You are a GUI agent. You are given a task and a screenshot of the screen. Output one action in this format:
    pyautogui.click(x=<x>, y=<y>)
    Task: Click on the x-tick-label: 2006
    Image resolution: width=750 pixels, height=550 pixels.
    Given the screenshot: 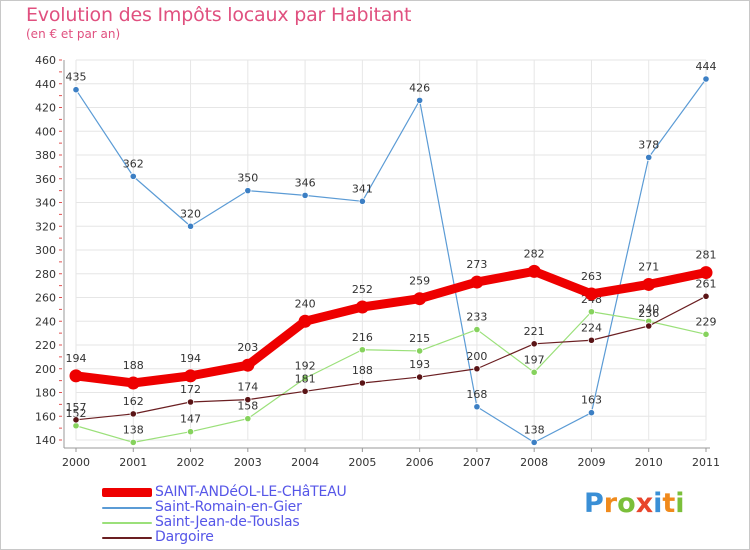 What is the action you would take?
    pyautogui.click(x=420, y=462)
    